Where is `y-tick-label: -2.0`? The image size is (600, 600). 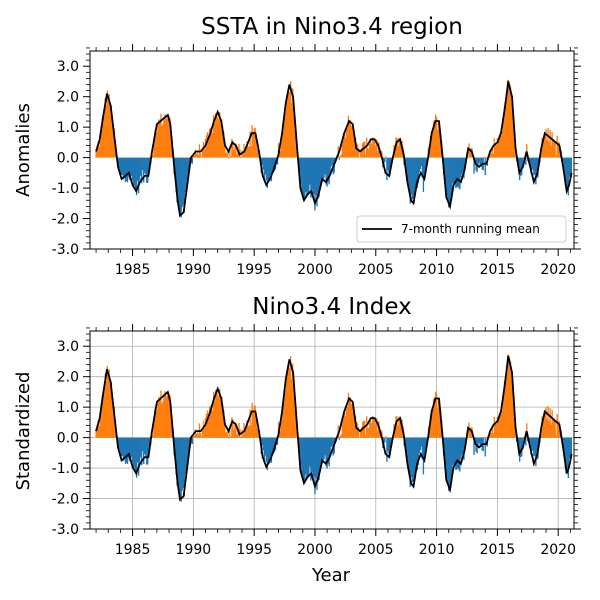
y-tick-label: -2.0 is located at coordinates (65, 220).